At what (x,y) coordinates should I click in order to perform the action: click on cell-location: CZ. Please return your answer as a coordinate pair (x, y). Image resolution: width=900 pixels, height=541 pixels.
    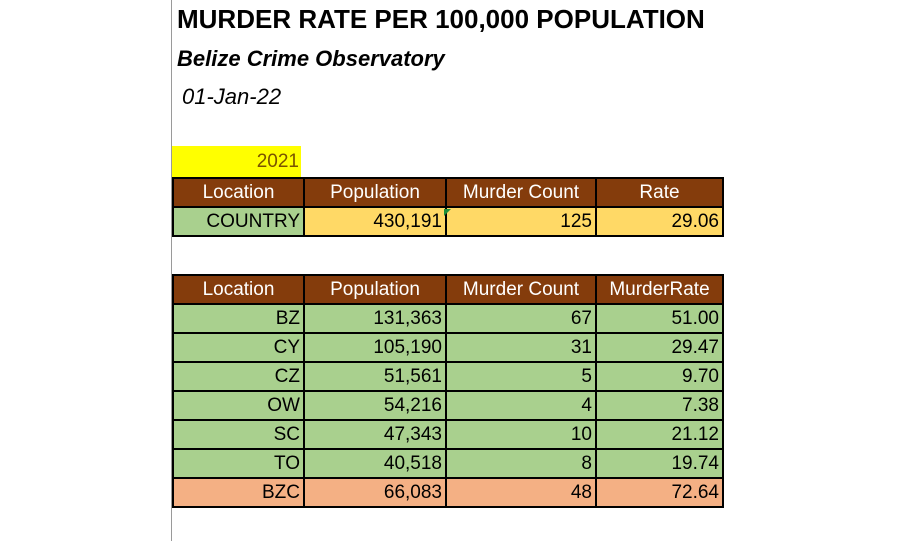
    Looking at the image, I should click on (238, 376).